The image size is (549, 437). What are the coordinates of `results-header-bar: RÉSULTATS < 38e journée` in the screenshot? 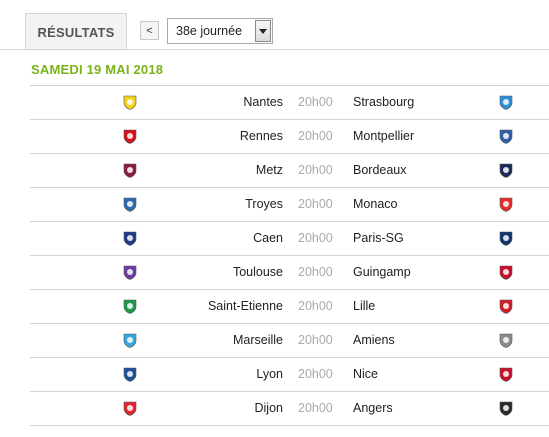 It's located at (274, 25).